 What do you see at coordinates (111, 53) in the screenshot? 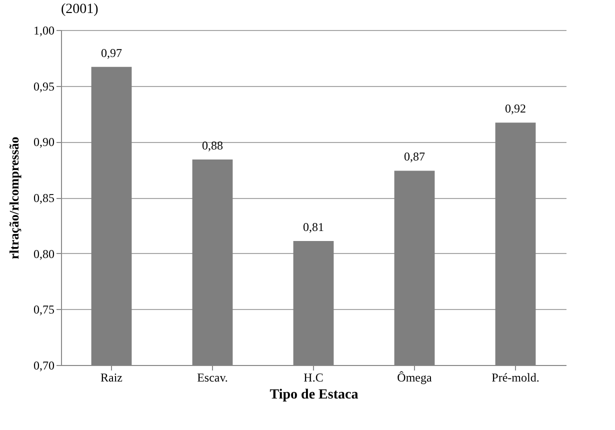
I see `data-label: 0,97` at bounding box center [111, 53].